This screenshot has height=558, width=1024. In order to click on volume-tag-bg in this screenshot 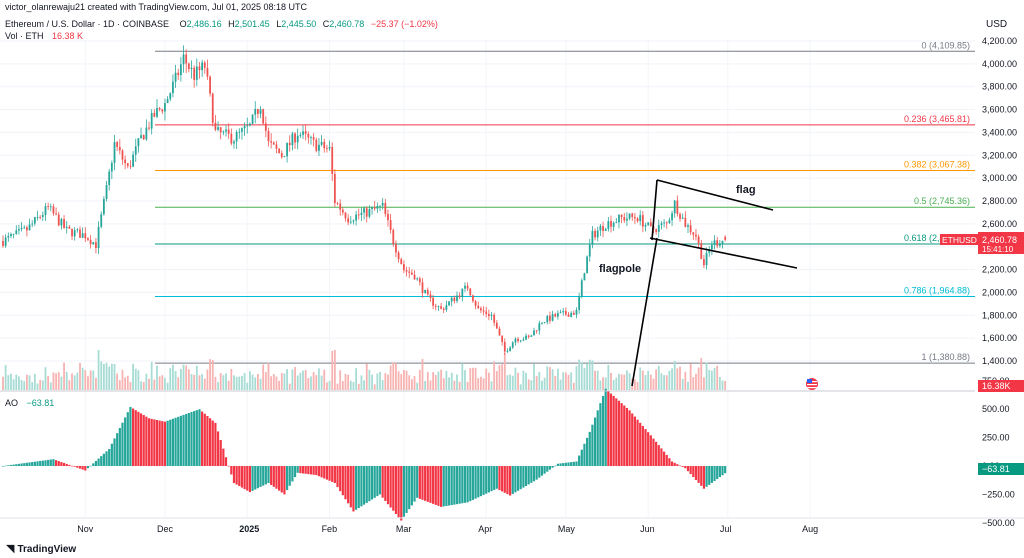, I will do `click(1001, 386)`.